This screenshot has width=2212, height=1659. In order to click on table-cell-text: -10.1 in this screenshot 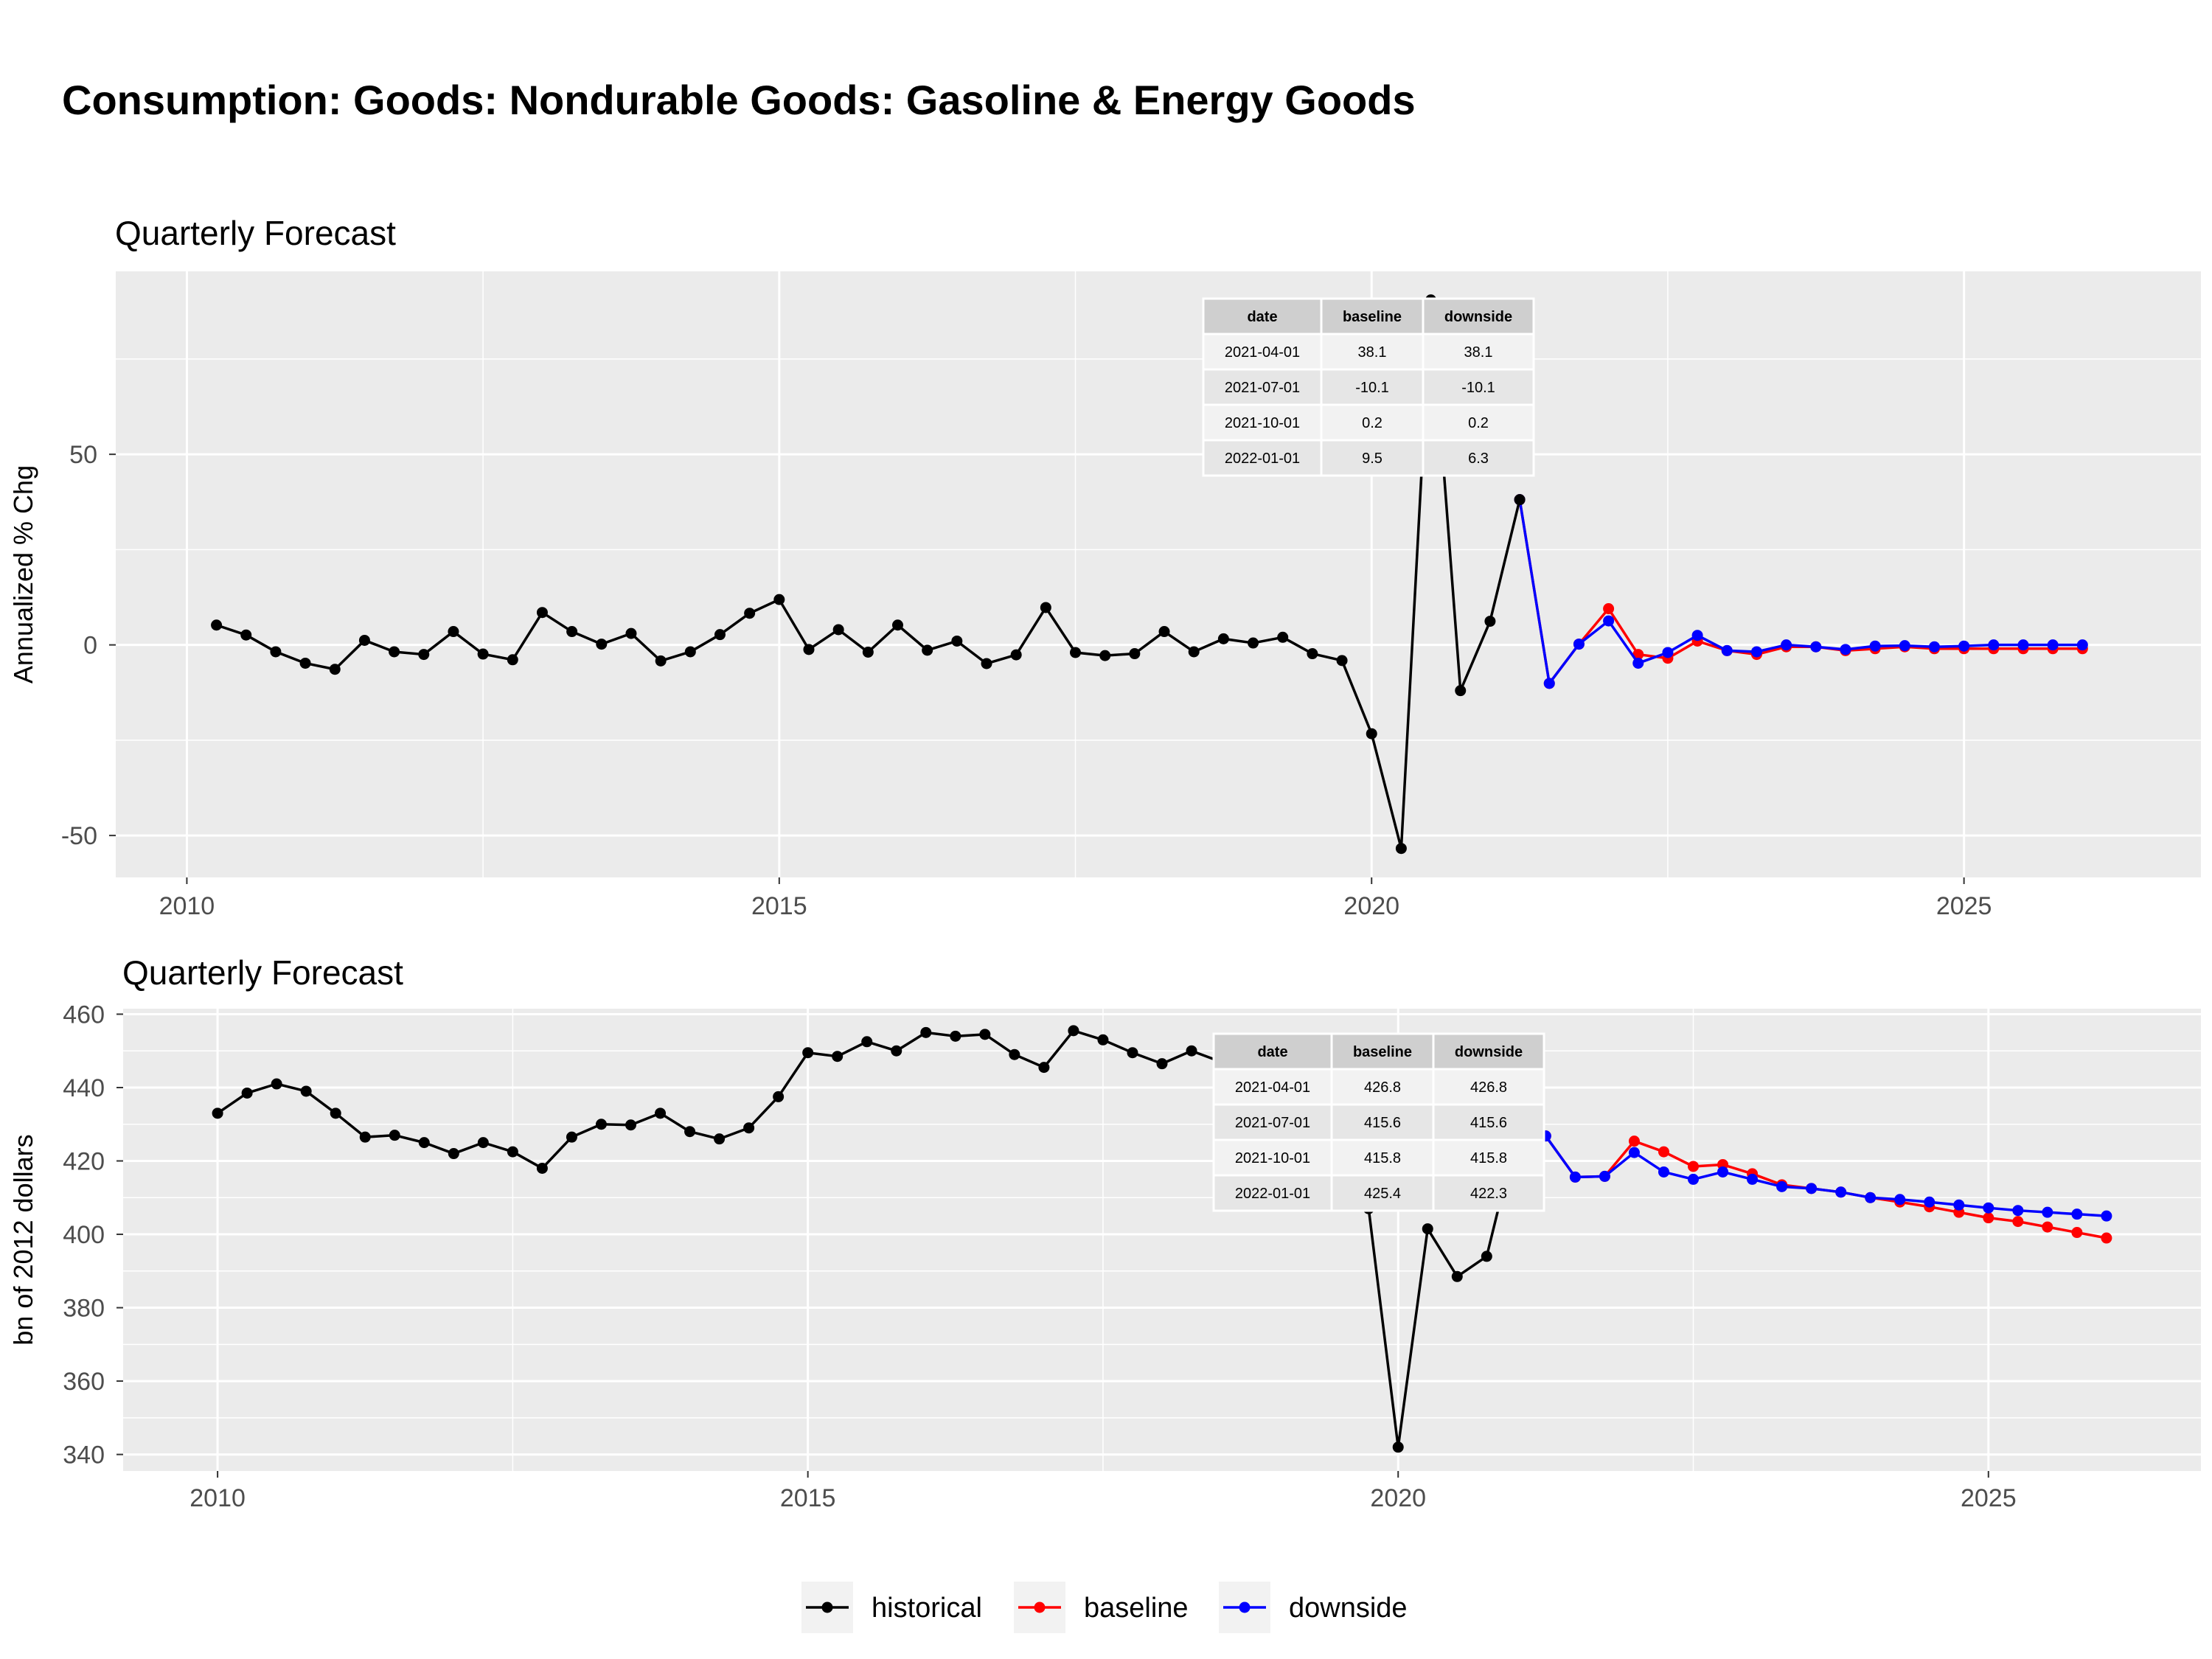, I will do `click(1478, 388)`.